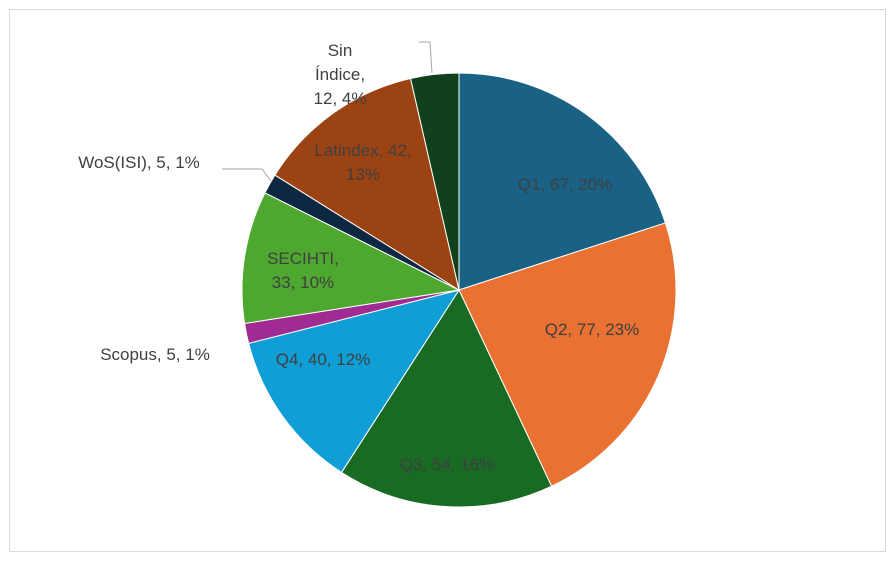 This screenshot has width=896, height=563. I want to click on data-label: Latindex, 42, 13%, so click(363, 162).